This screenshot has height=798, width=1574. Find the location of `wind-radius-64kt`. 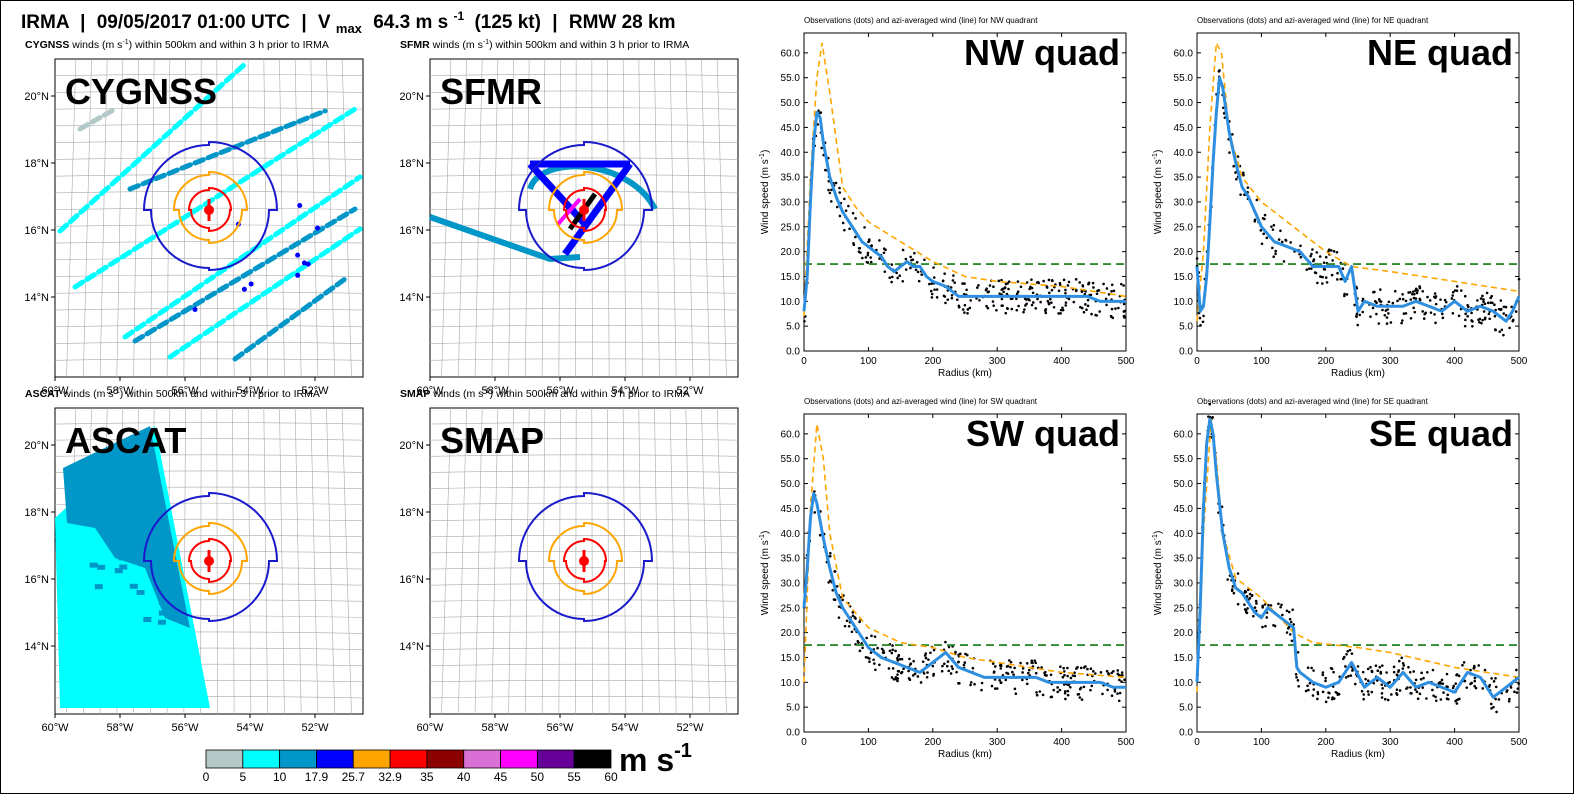

wind-radius-64kt is located at coordinates (585, 209).